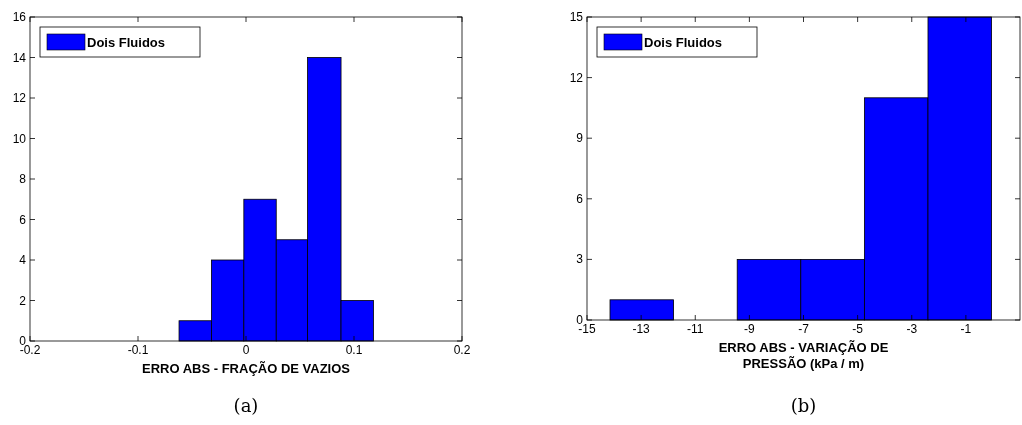 This screenshot has width=1022, height=425. I want to click on x-tick-label: 0.2, so click(462, 350).